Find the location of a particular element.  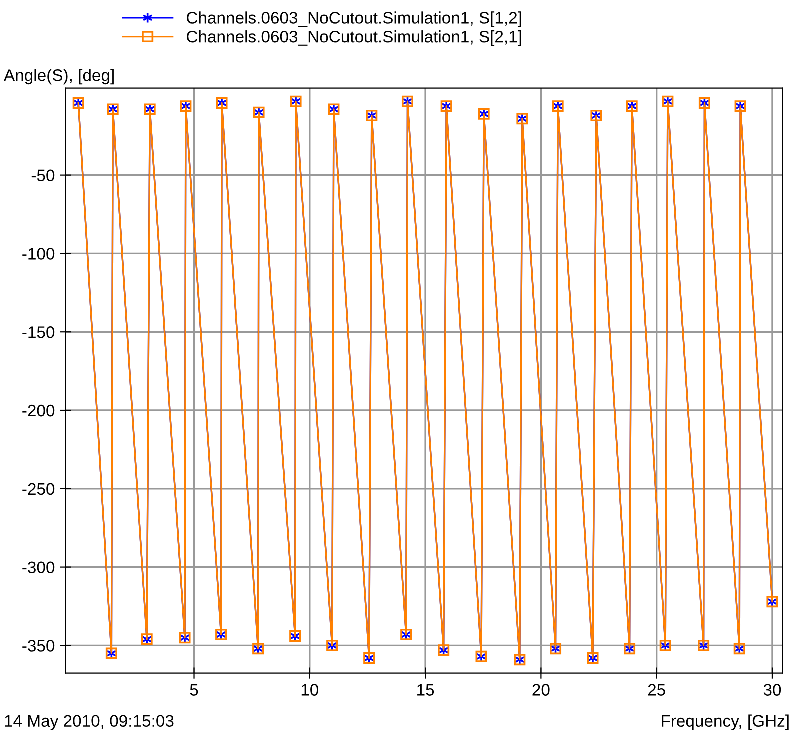

x-tick-label: 15 is located at coordinates (426, 690).